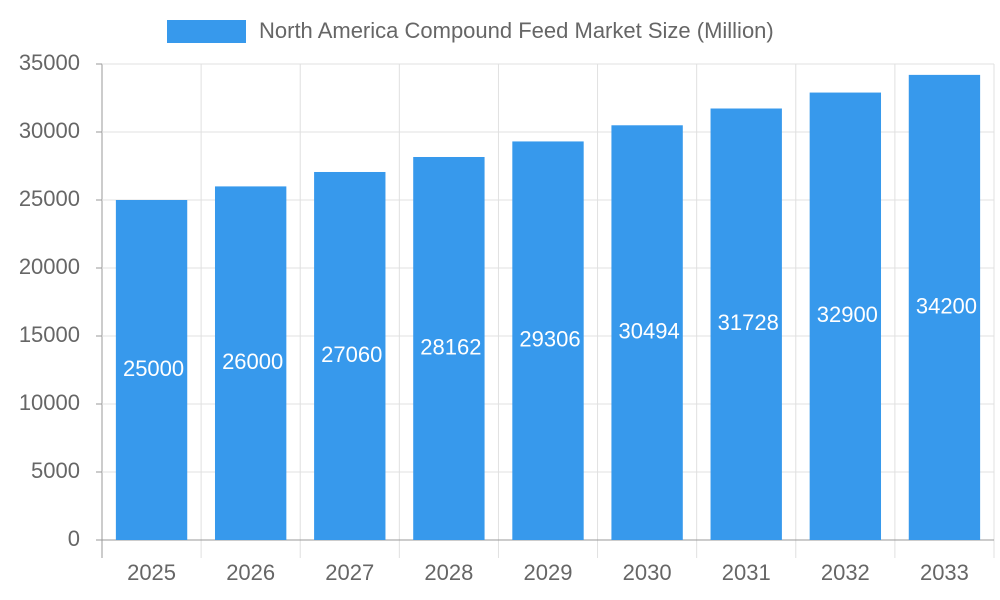 This screenshot has height=600, width=1000. What do you see at coordinates (349, 572) in the screenshot?
I see `x-tick-label: 2027` at bounding box center [349, 572].